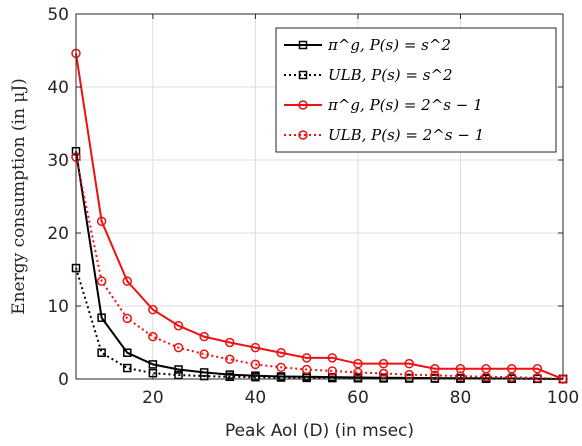 This screenshot has height=446, width=582. What do you see at coordinates (58, 15) in the screenshot?
I see `y-tick-label: 50` at bounding box center [58, 15].